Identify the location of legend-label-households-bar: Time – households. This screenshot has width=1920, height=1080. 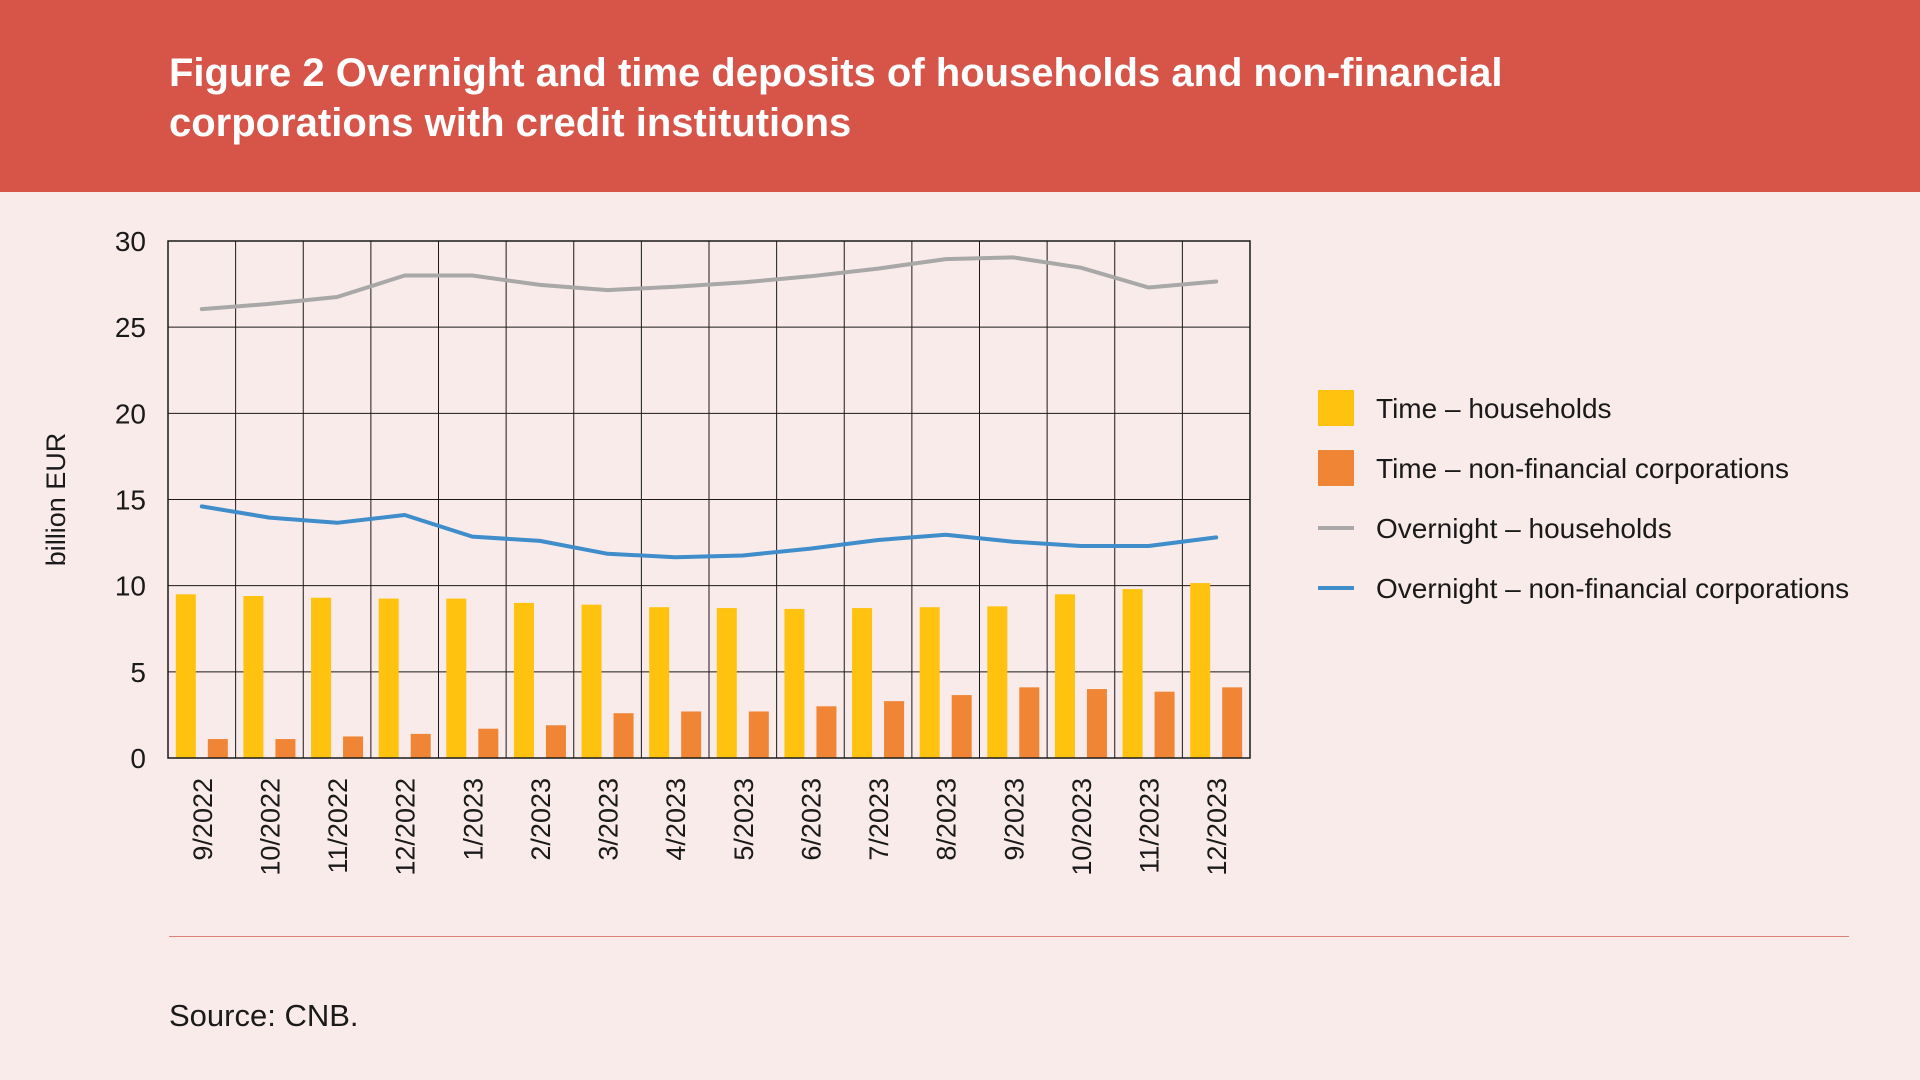
(1494, 408).